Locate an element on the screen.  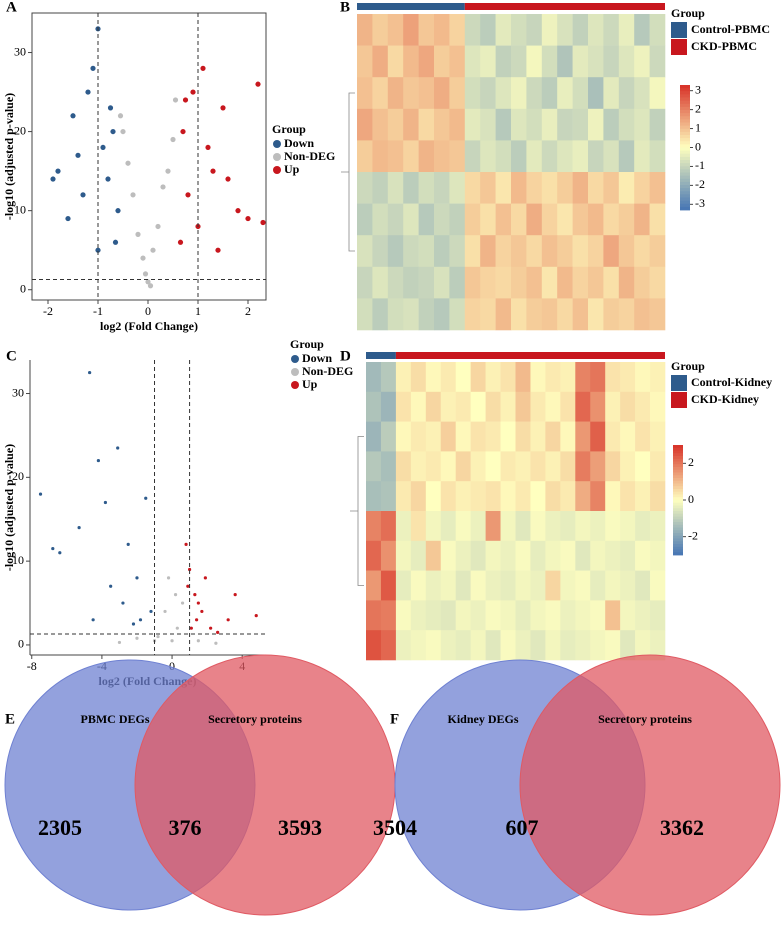
x-tick-label: 0 is located at coordinates (172, 666).